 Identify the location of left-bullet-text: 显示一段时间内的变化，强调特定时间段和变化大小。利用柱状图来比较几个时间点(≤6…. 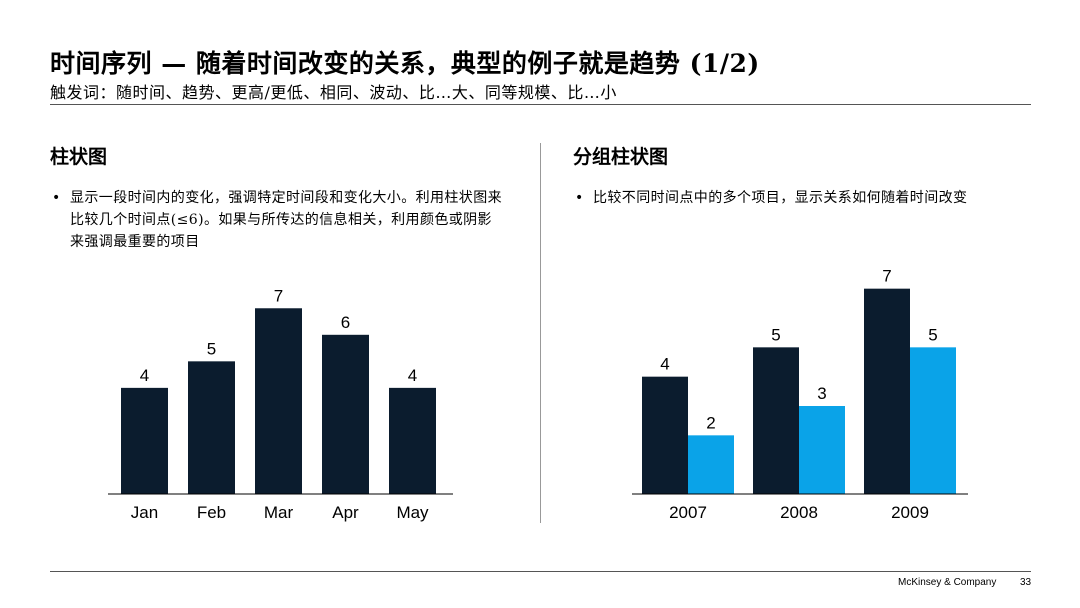
(286, 220).